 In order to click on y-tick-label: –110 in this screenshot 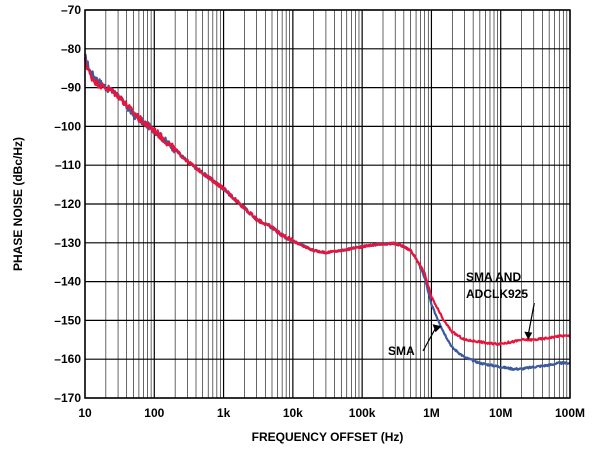, I will do `click(68, 165)`.